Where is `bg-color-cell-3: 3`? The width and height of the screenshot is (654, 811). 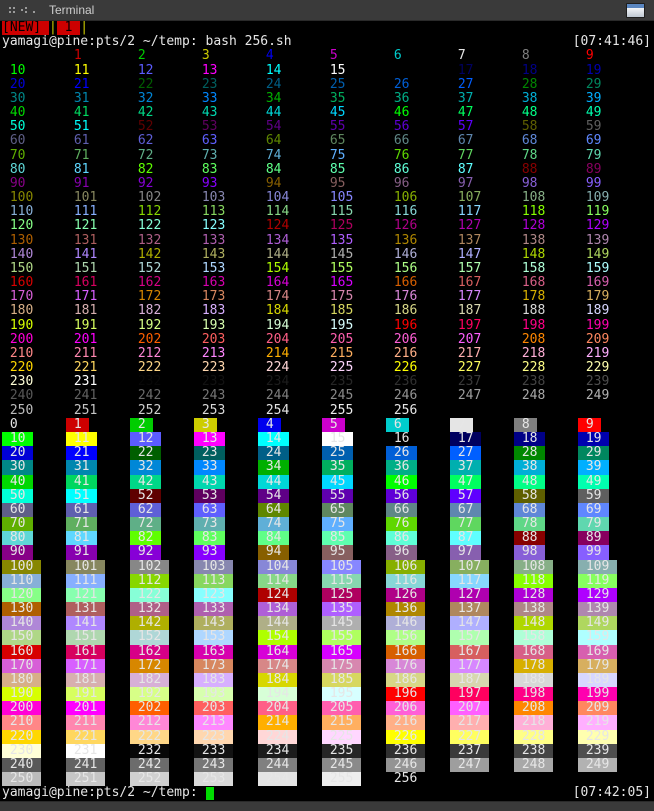
bg-color-cell-3: 3 is located at coordinates (206, 424).